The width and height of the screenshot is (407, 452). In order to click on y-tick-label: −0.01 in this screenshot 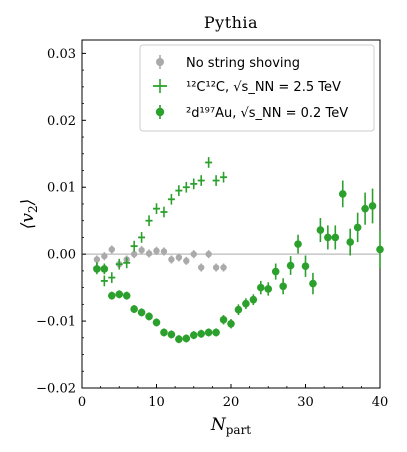, I will do `click(56, 322)`.